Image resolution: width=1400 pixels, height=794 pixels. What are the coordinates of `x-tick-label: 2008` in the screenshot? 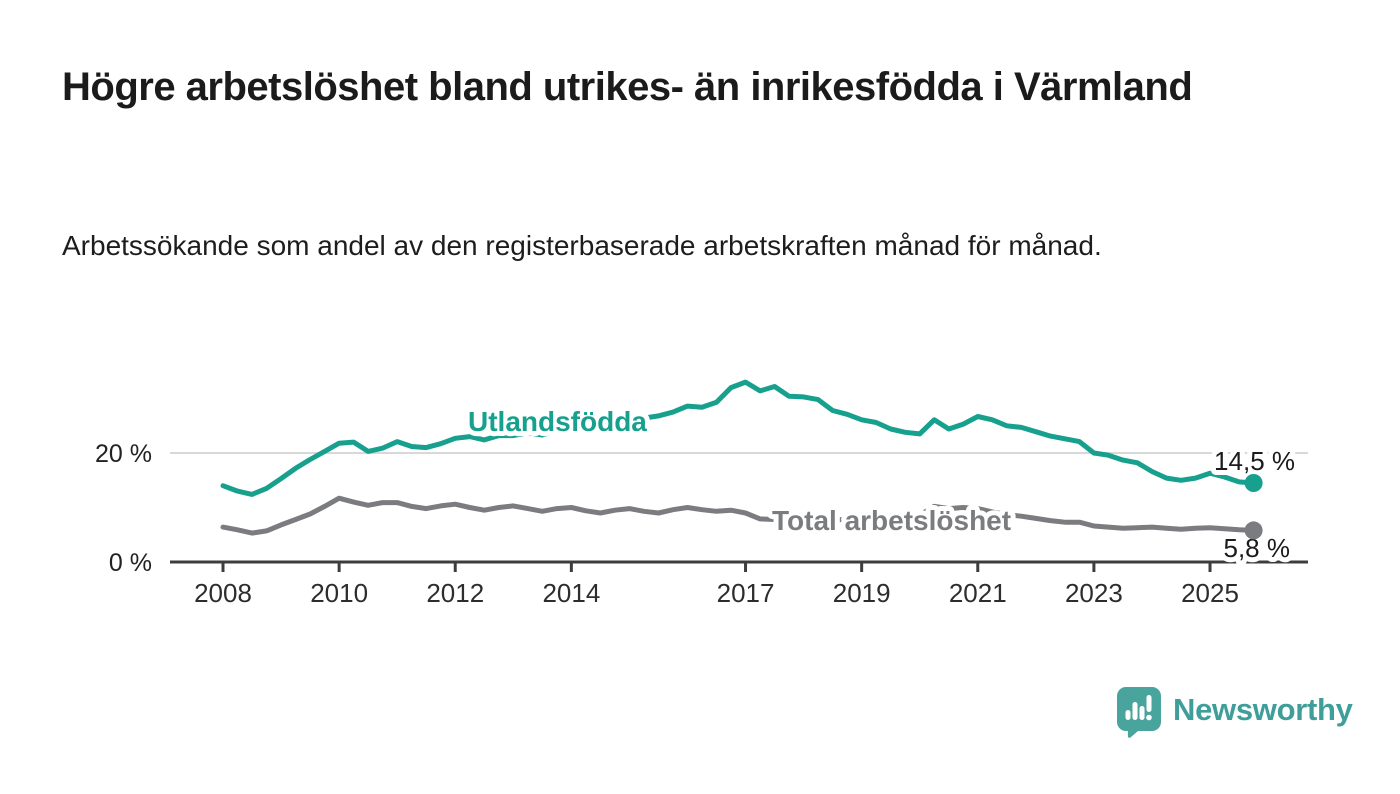 It's located at (223, 593).